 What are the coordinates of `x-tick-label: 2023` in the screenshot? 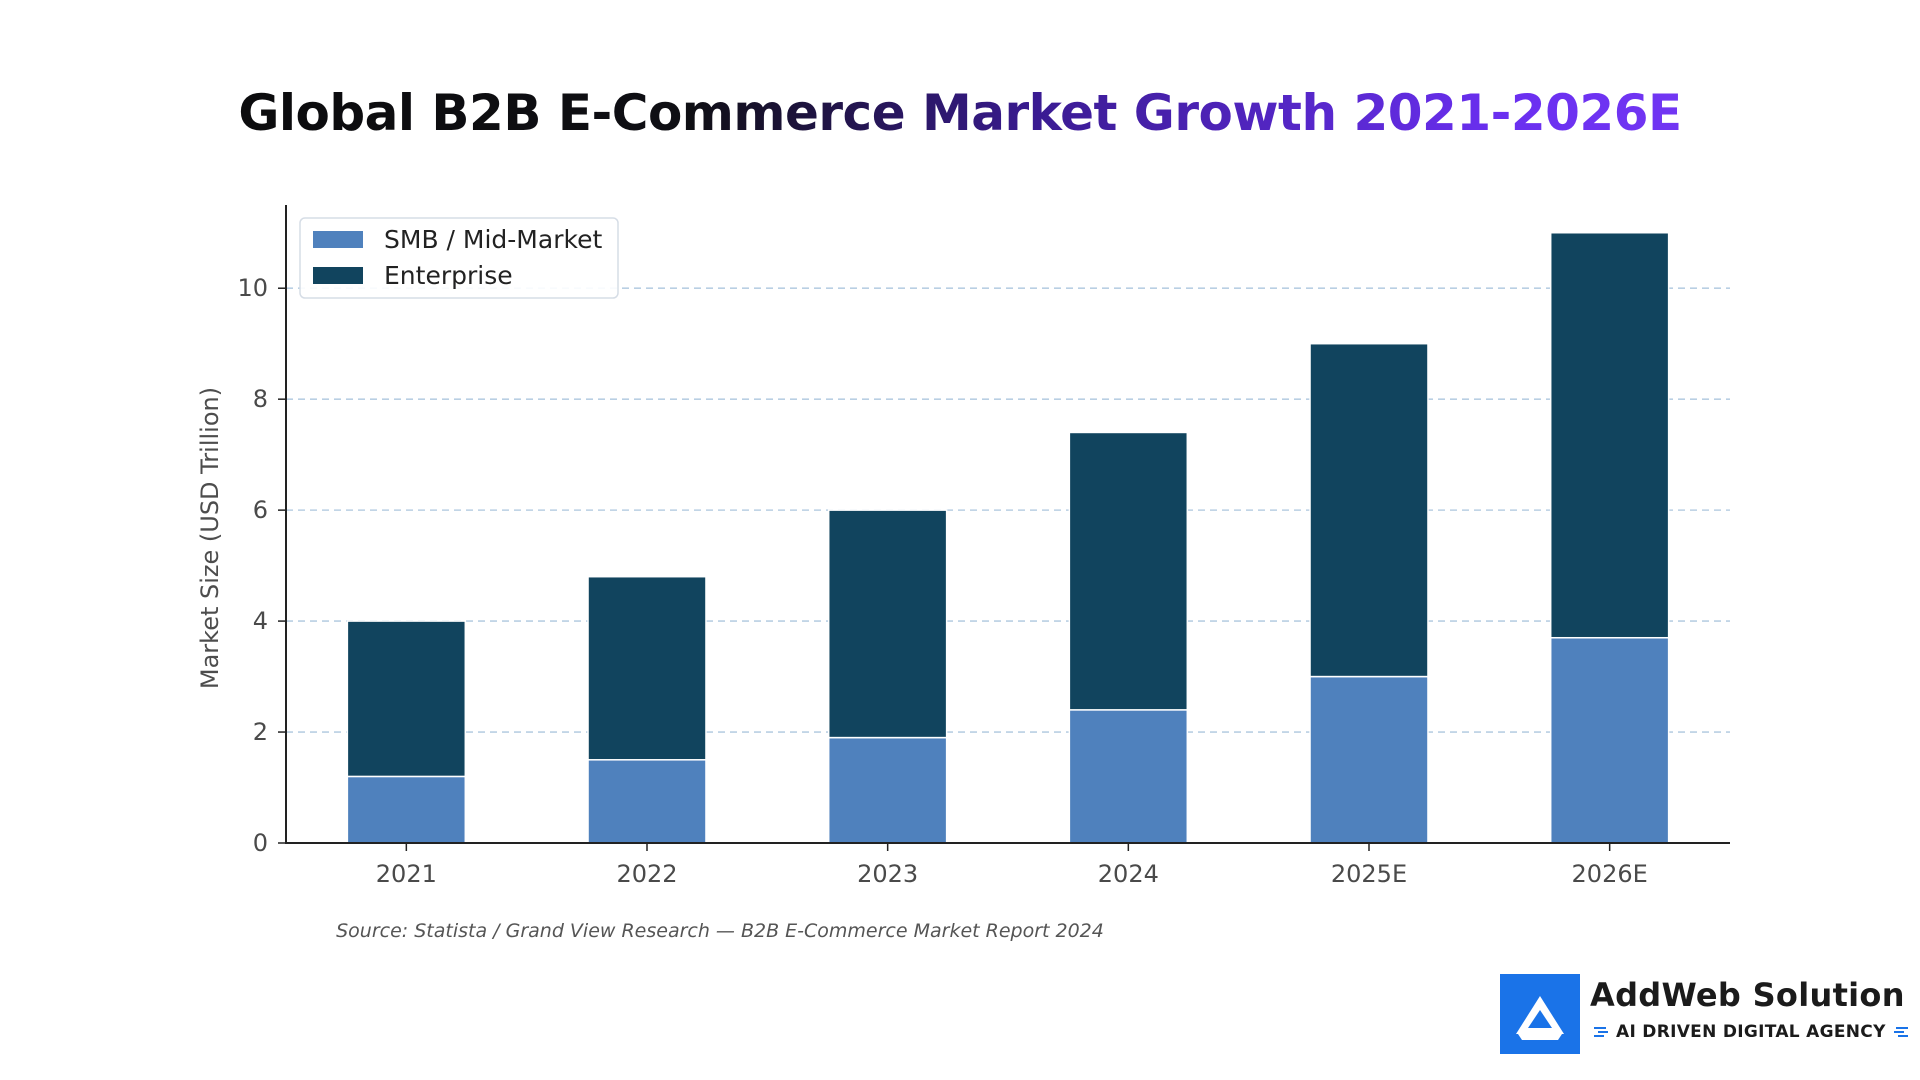 It's located at (887, 874).